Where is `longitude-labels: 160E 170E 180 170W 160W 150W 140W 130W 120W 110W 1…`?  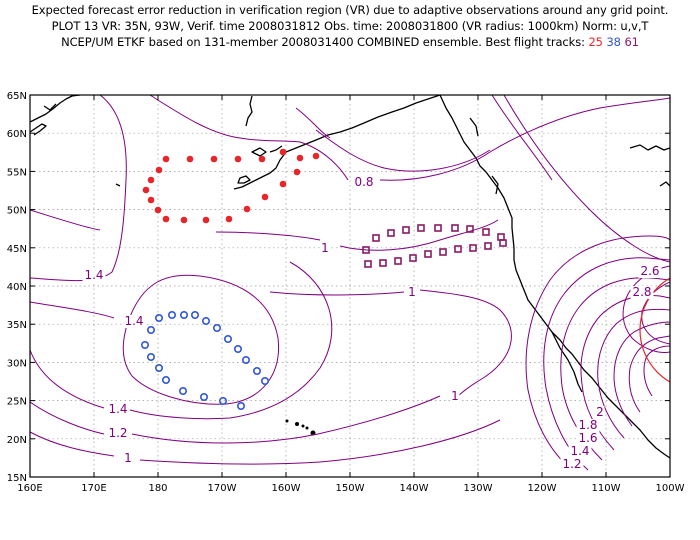
longitude-labels: 160E 170E 180 170W 160W 150W 140W 130W 120W 110W 1… is located at coordinates (350, 488).